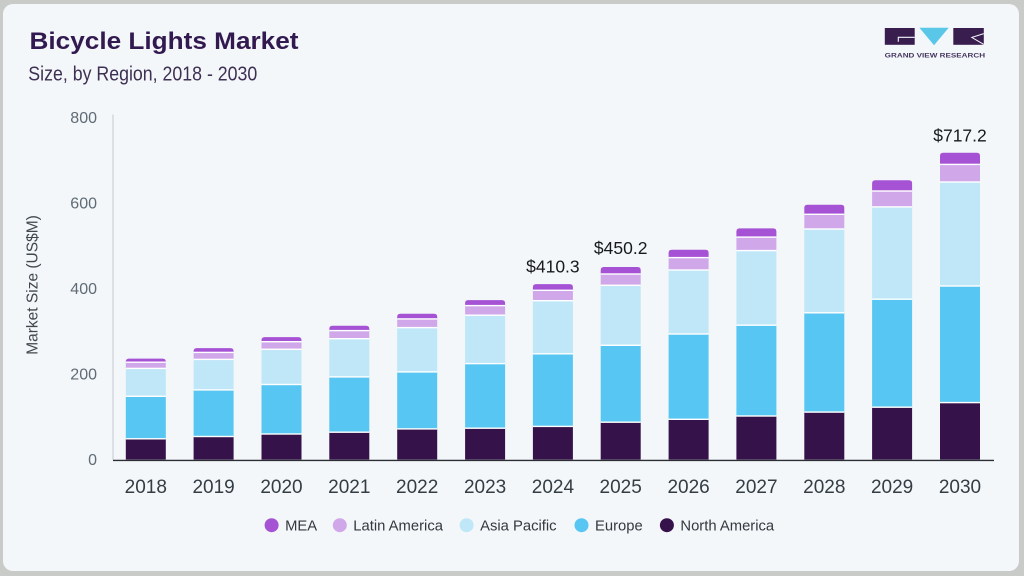 The image size is (1024, 576). Describe the element at coordinates (553, 267) in the screenshot. I see `svg-text: $410.3` at that location.